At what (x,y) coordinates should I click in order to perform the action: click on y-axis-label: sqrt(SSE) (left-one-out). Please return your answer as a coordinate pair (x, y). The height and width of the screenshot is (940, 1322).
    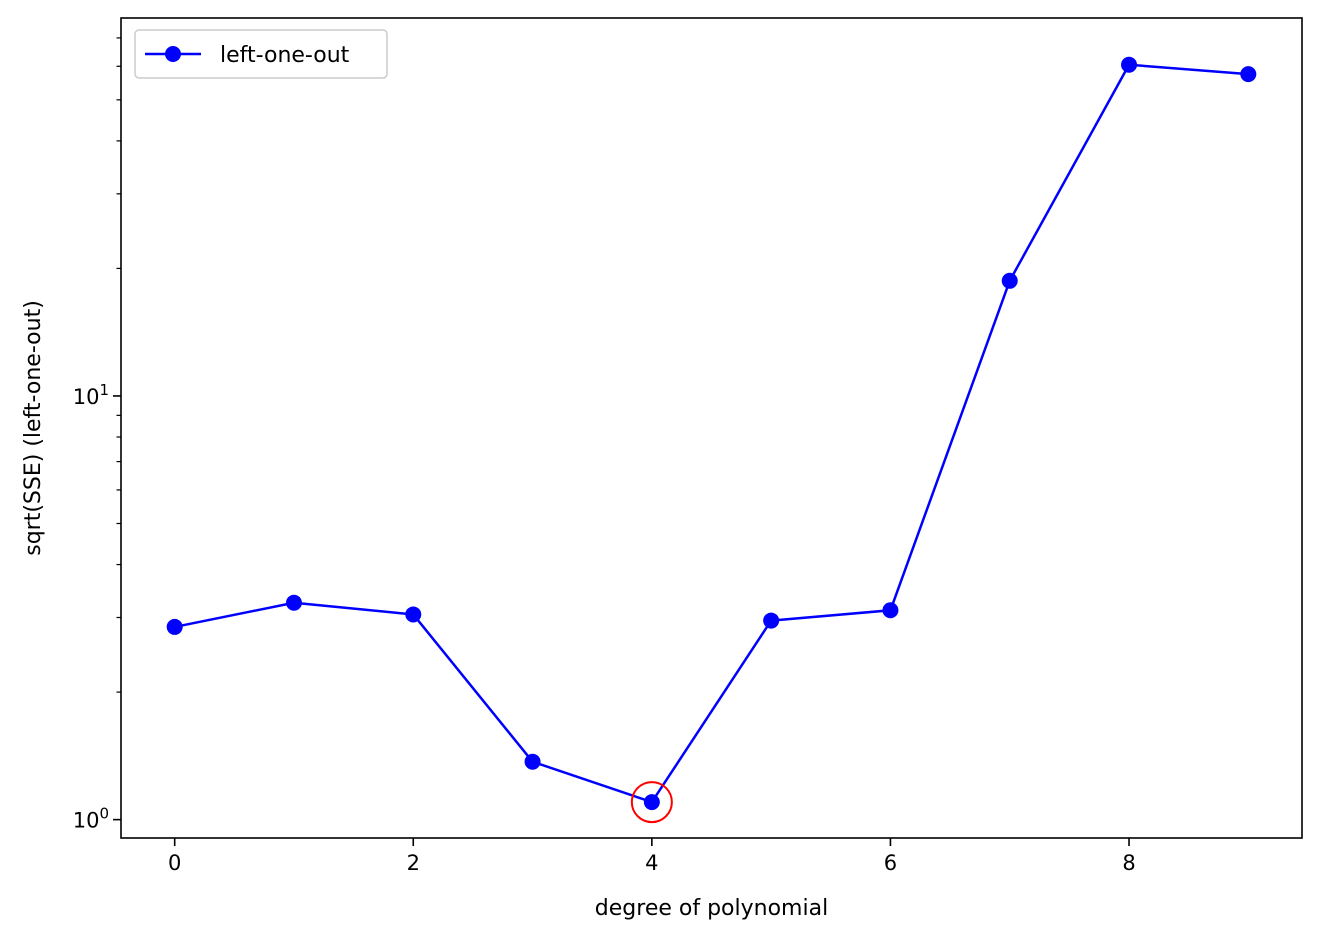
    Looking at the image, I should click on (33, 428).